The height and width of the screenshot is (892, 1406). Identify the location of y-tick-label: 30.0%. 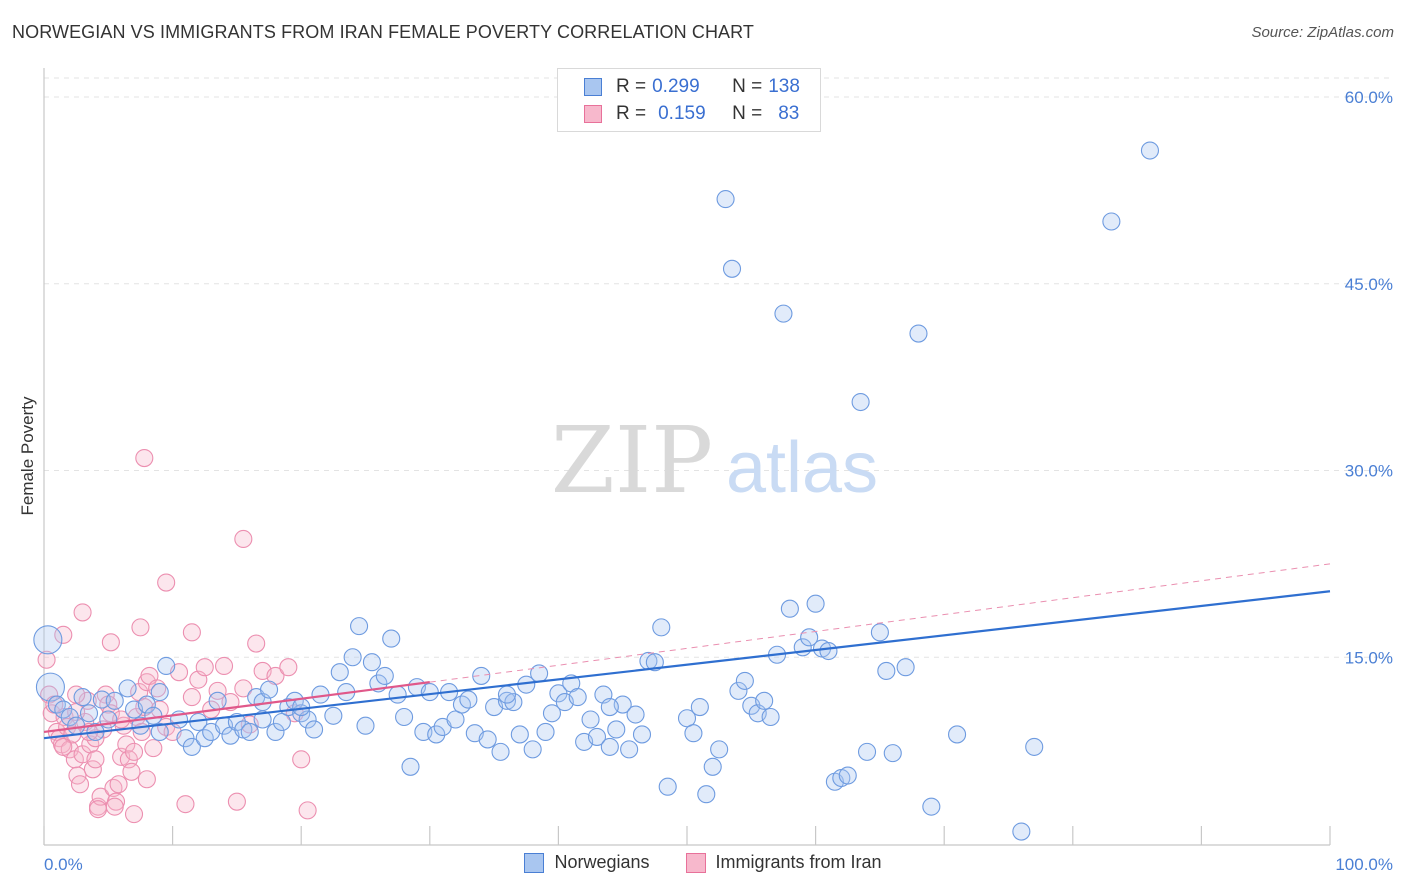
(1369, 471).